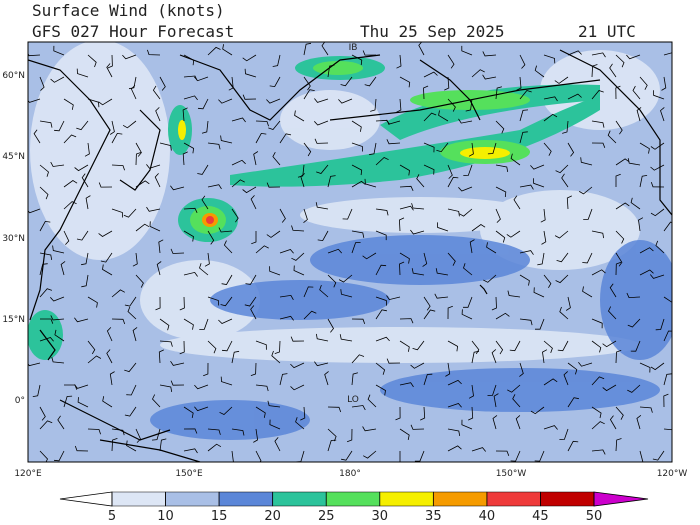 The width and height of the screenshot is (700, 525). I want to click on title: Surface Wind (knots), so click(128, 10).